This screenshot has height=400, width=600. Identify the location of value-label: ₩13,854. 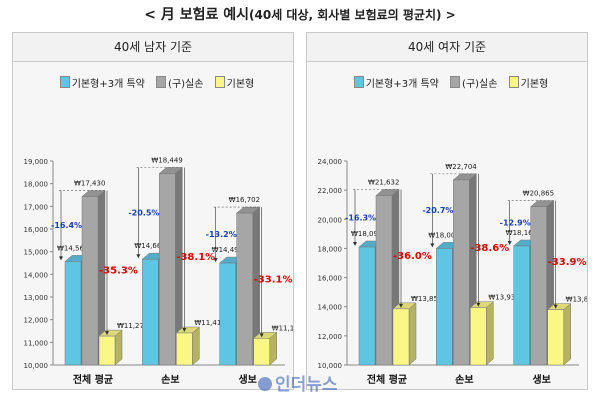
(427, 299).